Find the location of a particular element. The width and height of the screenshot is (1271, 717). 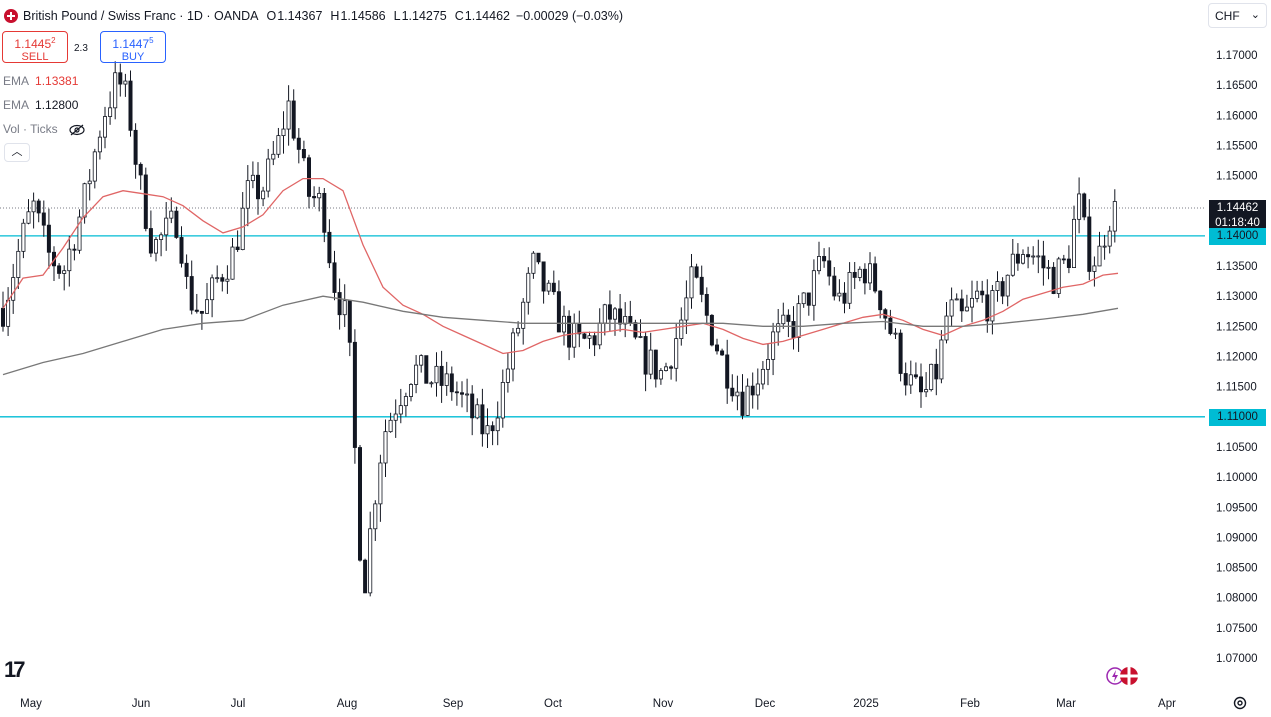

bar-countdown: 01:18:40 is located at coordinates (1237, 223).